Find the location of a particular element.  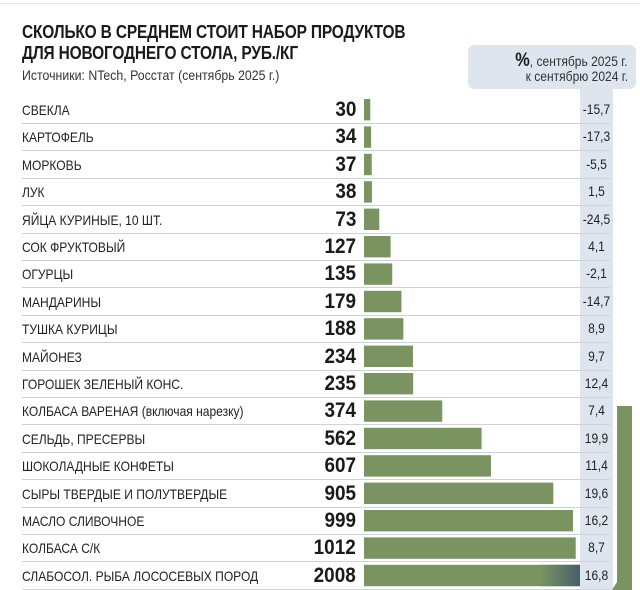

value-label: 562 is located at coordinates (340, 438).